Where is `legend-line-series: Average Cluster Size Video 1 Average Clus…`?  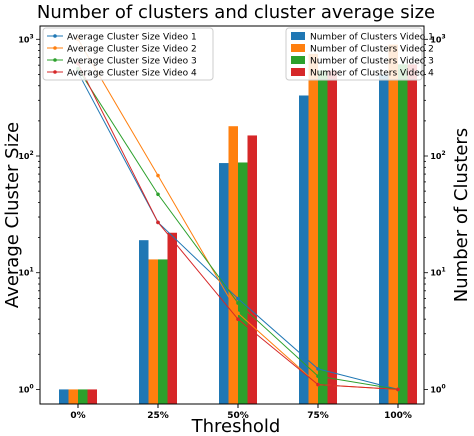 legend-line-series: Average Cluster Size Video 1 Average Clus… is located at coordinates (128, 54).